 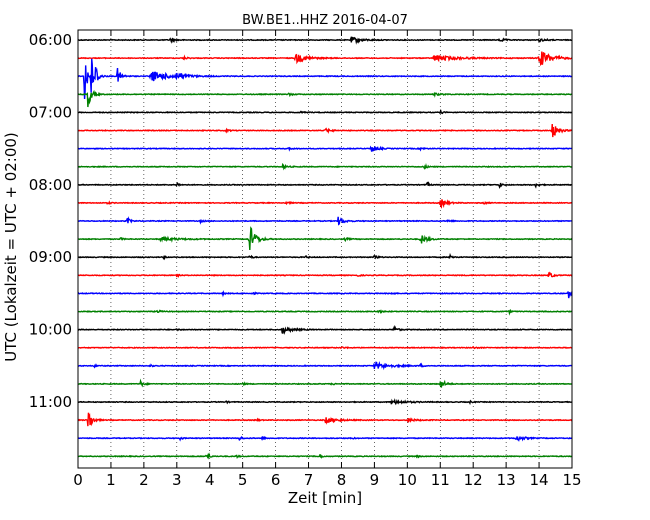 What do you see at coordinates (375, 480) in the screenshot?
I see `x-tick-label: 9` at bounding box center [375, 480].